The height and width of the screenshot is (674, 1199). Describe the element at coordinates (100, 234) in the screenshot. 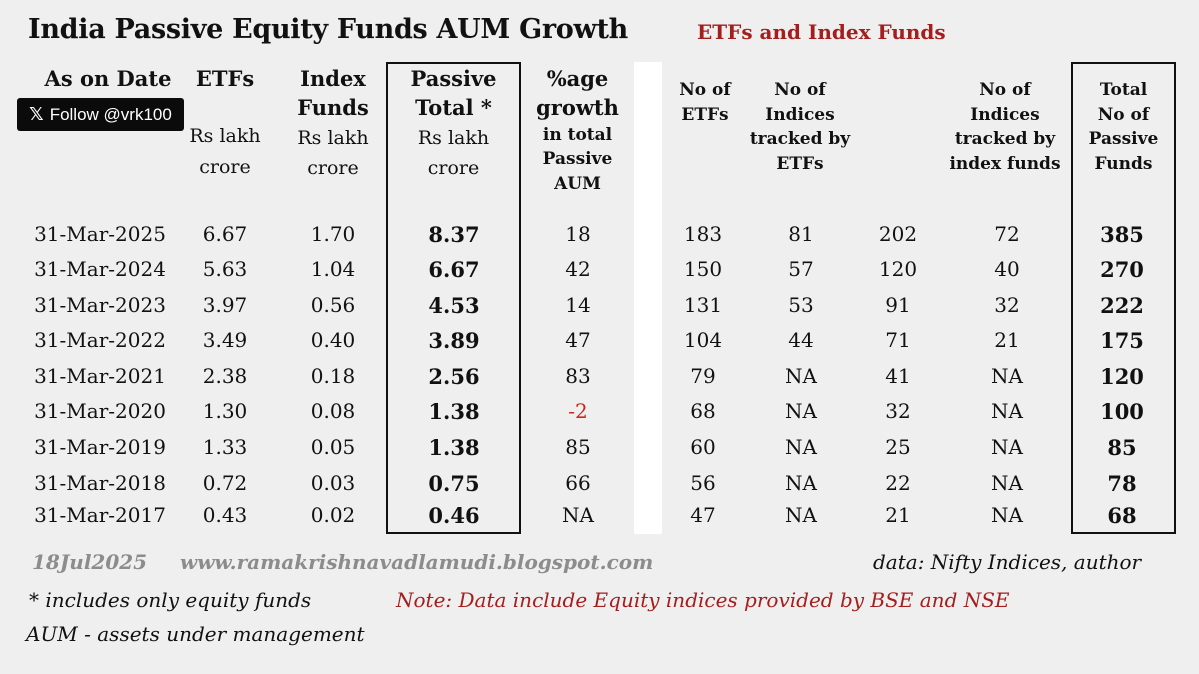

I see `cell-date: 31-Mar-2025` at that location.